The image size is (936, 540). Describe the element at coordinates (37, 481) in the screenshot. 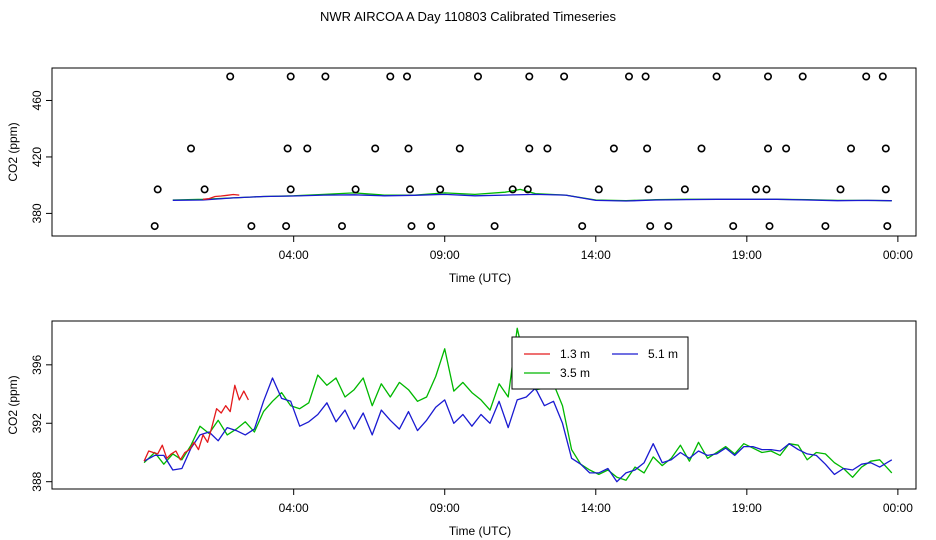

I see `y-tick-label: 388` at that location.